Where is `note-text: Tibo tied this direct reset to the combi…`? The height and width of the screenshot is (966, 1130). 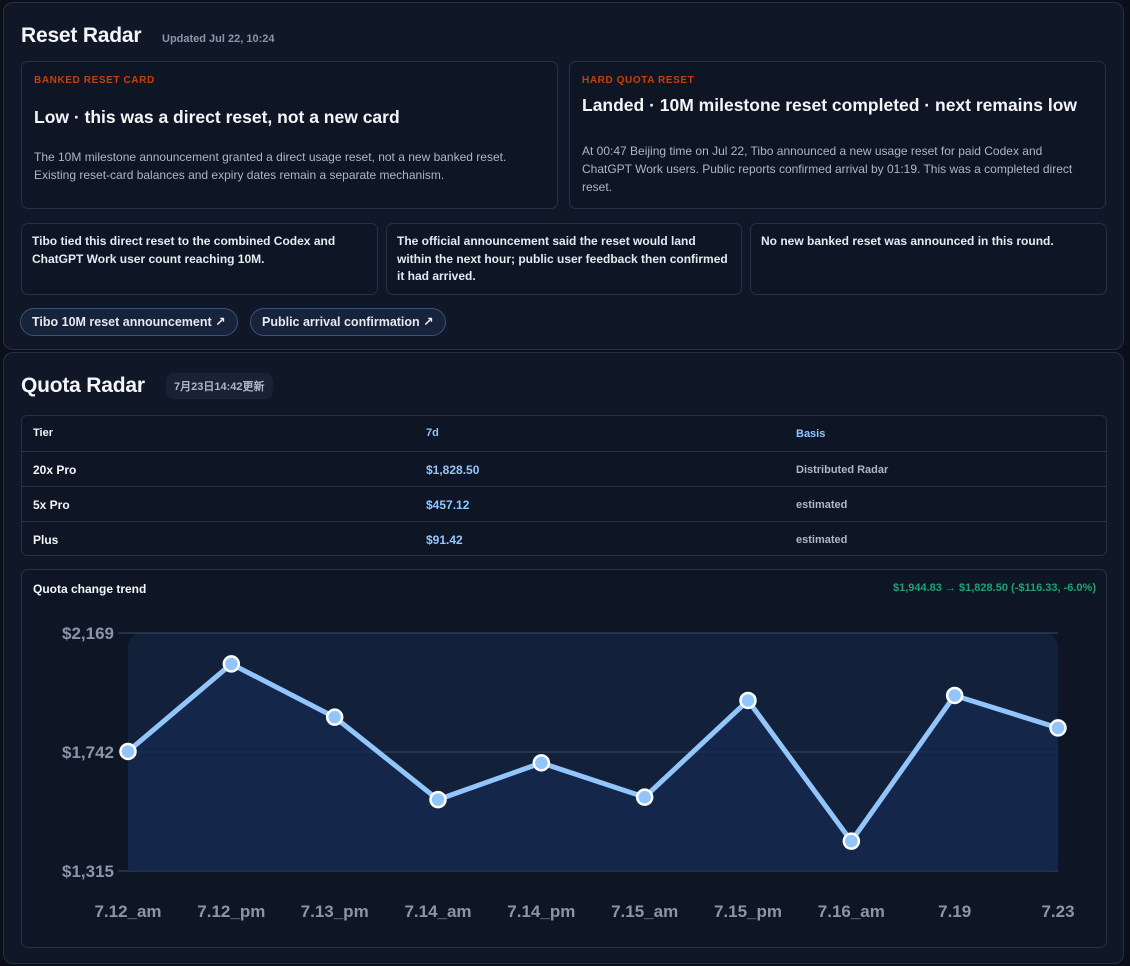 note-text: Tibo tied this direct reset to the combi… is located at coordinates (184, 250).